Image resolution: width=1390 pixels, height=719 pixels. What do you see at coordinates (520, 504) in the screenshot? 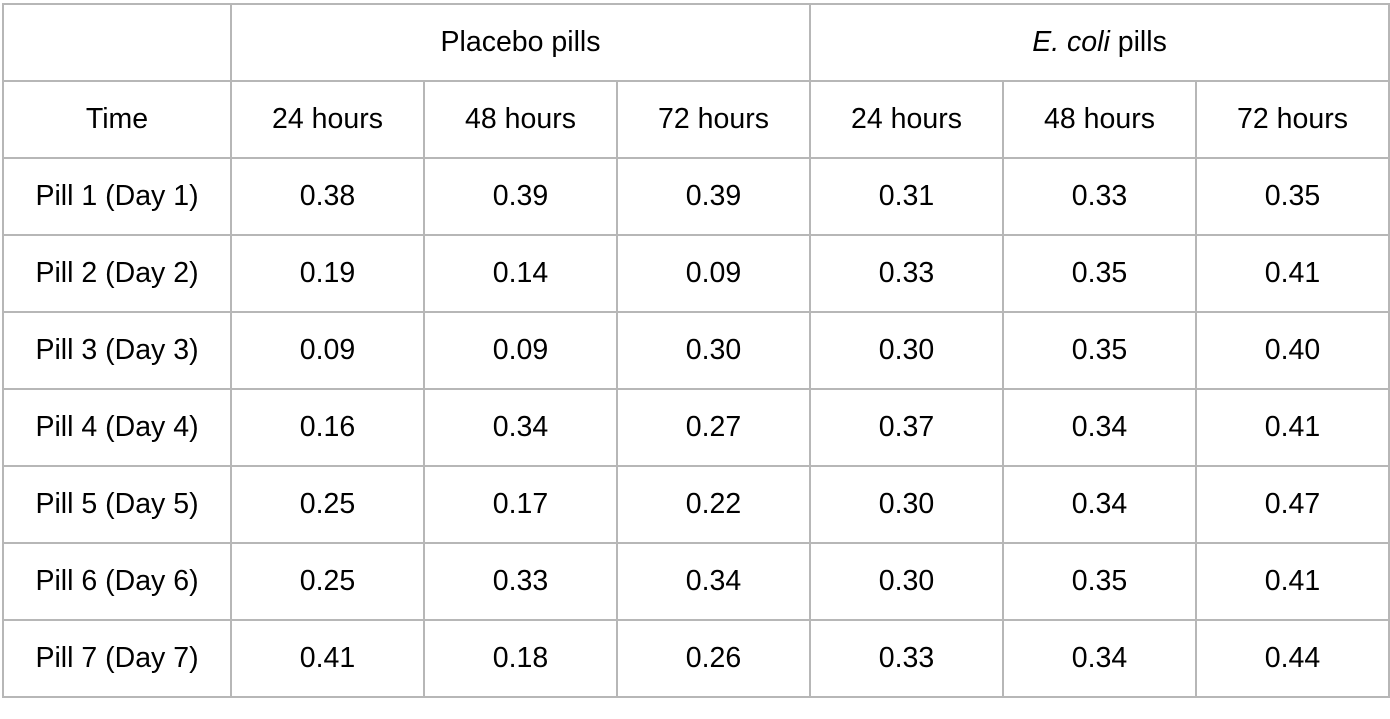
I see `table-cell: 0.17` at bounding box center [520, 504].